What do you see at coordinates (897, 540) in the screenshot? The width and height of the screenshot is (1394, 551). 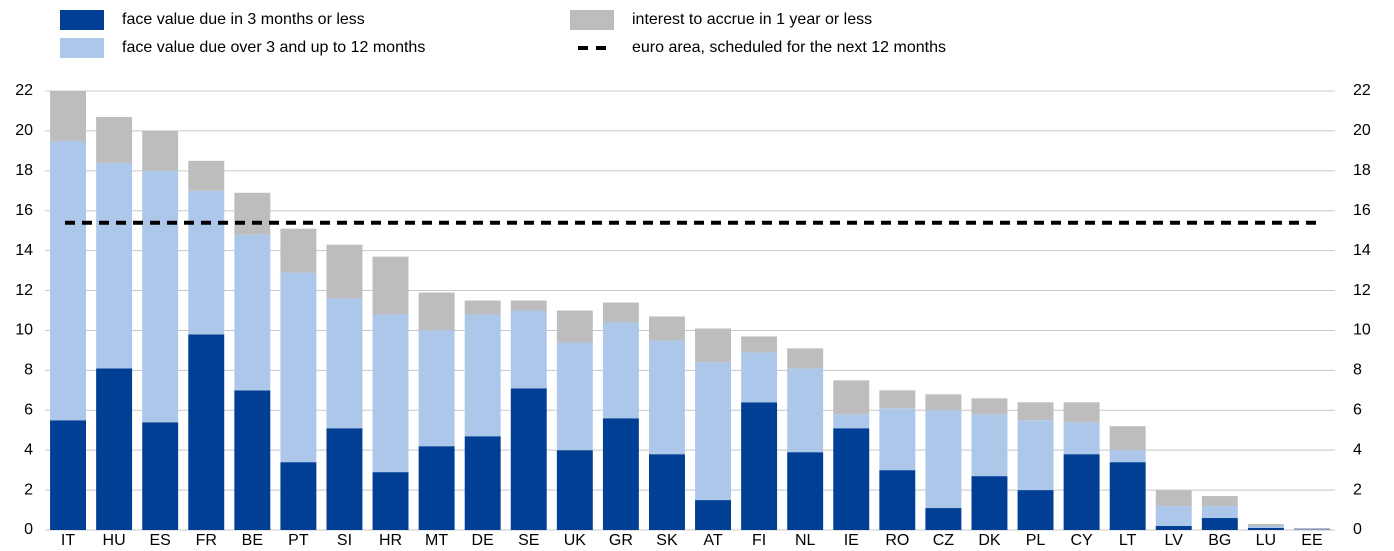 I see `x-tick-label: RO` at bounding box center [897, 540].